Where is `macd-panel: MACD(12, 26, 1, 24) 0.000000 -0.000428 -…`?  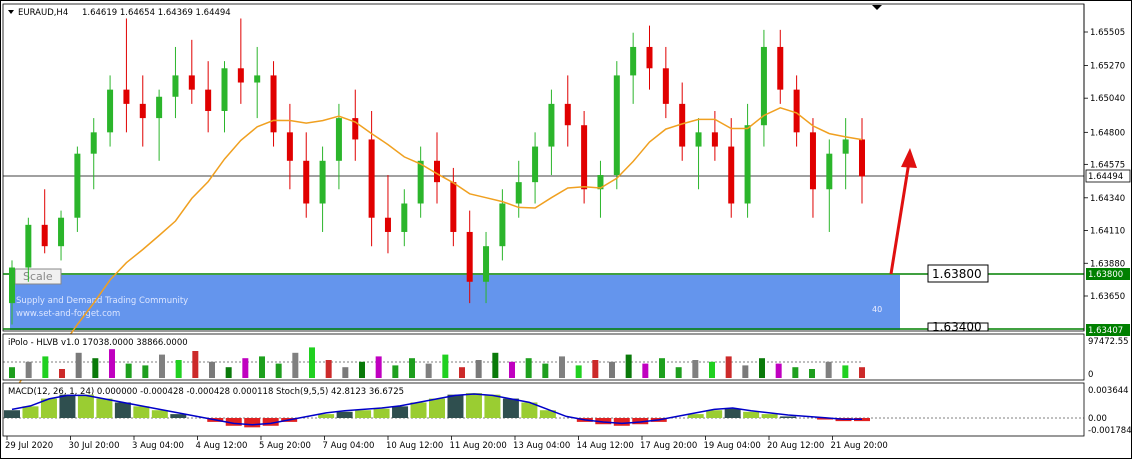 macd-panel: MACD(12, 26, 1, 24) 0.000000 -0.000428 -… is located at coordinates (567, 409).